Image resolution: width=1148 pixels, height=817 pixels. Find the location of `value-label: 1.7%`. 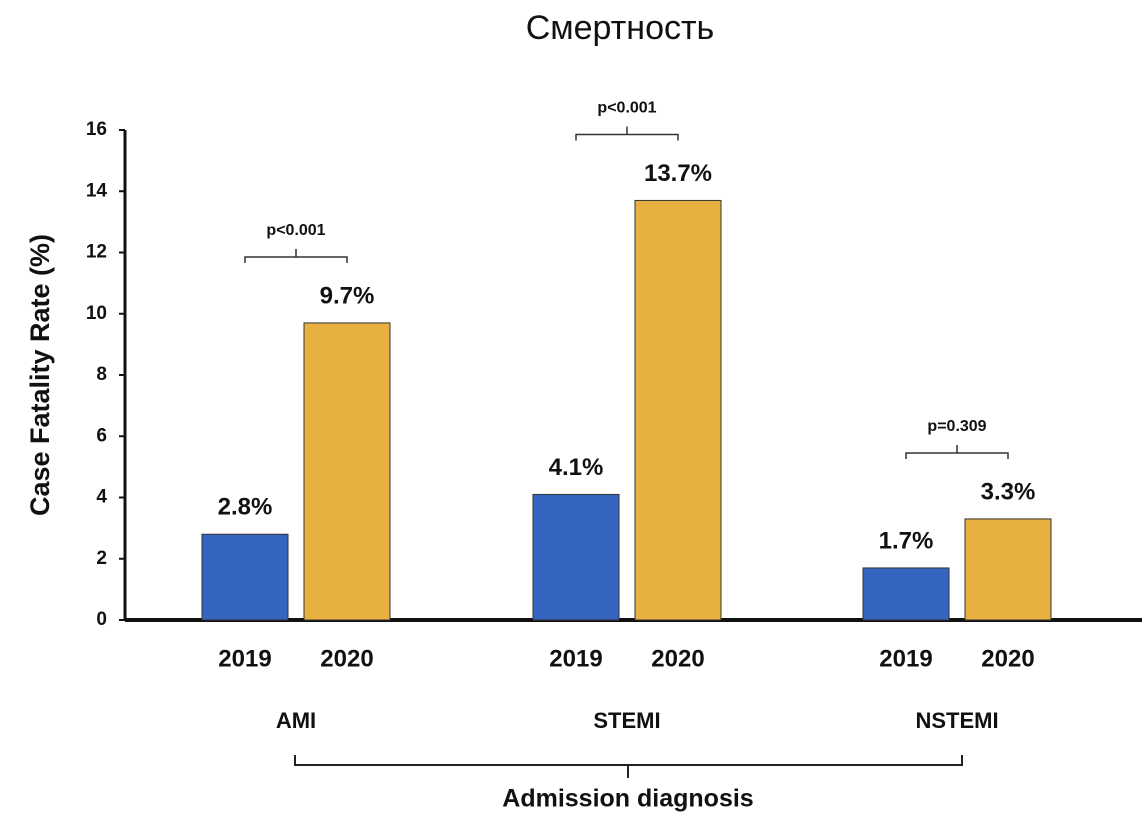

value-label: 1.7% is located at coordinates (906, 540).